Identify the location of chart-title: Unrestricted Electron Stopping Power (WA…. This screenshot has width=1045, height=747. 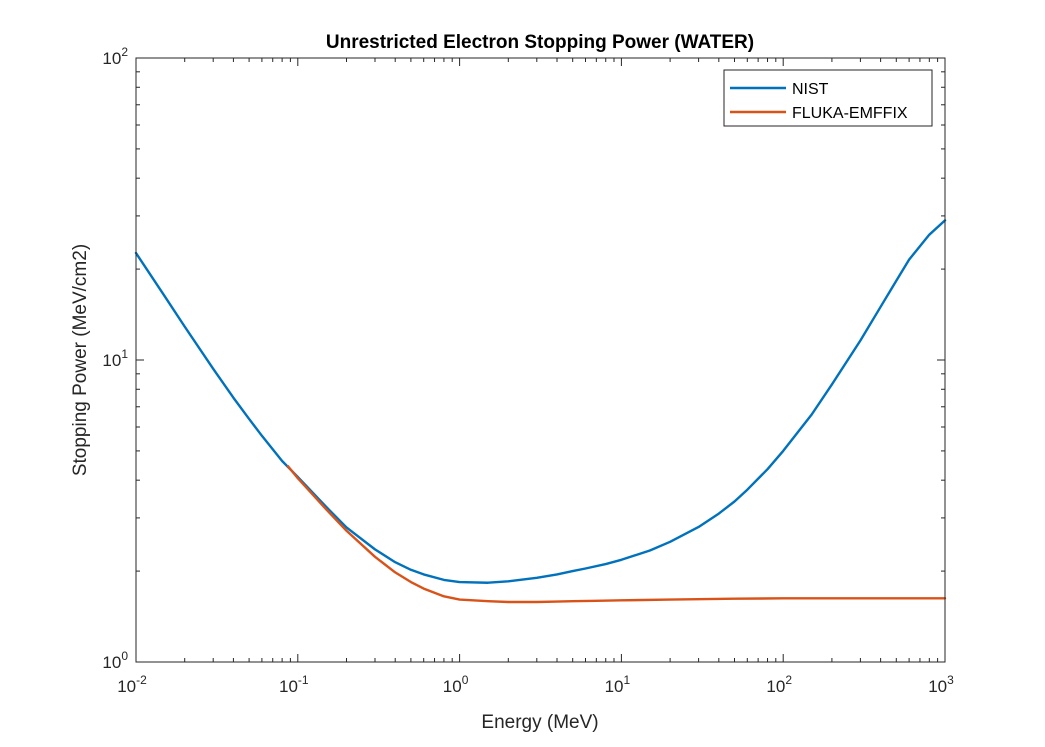
(540, 42).